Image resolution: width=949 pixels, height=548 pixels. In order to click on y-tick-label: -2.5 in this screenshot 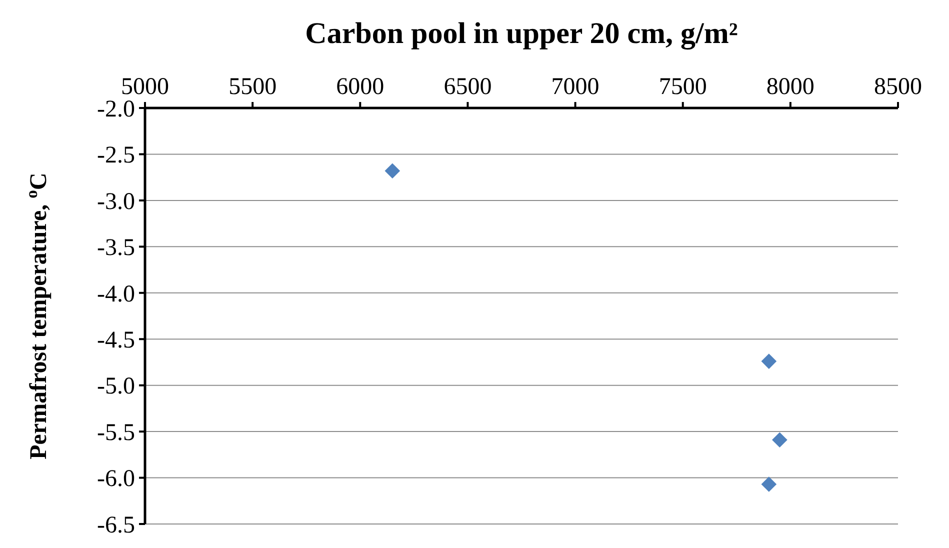, I will do `click(116, 155)`.